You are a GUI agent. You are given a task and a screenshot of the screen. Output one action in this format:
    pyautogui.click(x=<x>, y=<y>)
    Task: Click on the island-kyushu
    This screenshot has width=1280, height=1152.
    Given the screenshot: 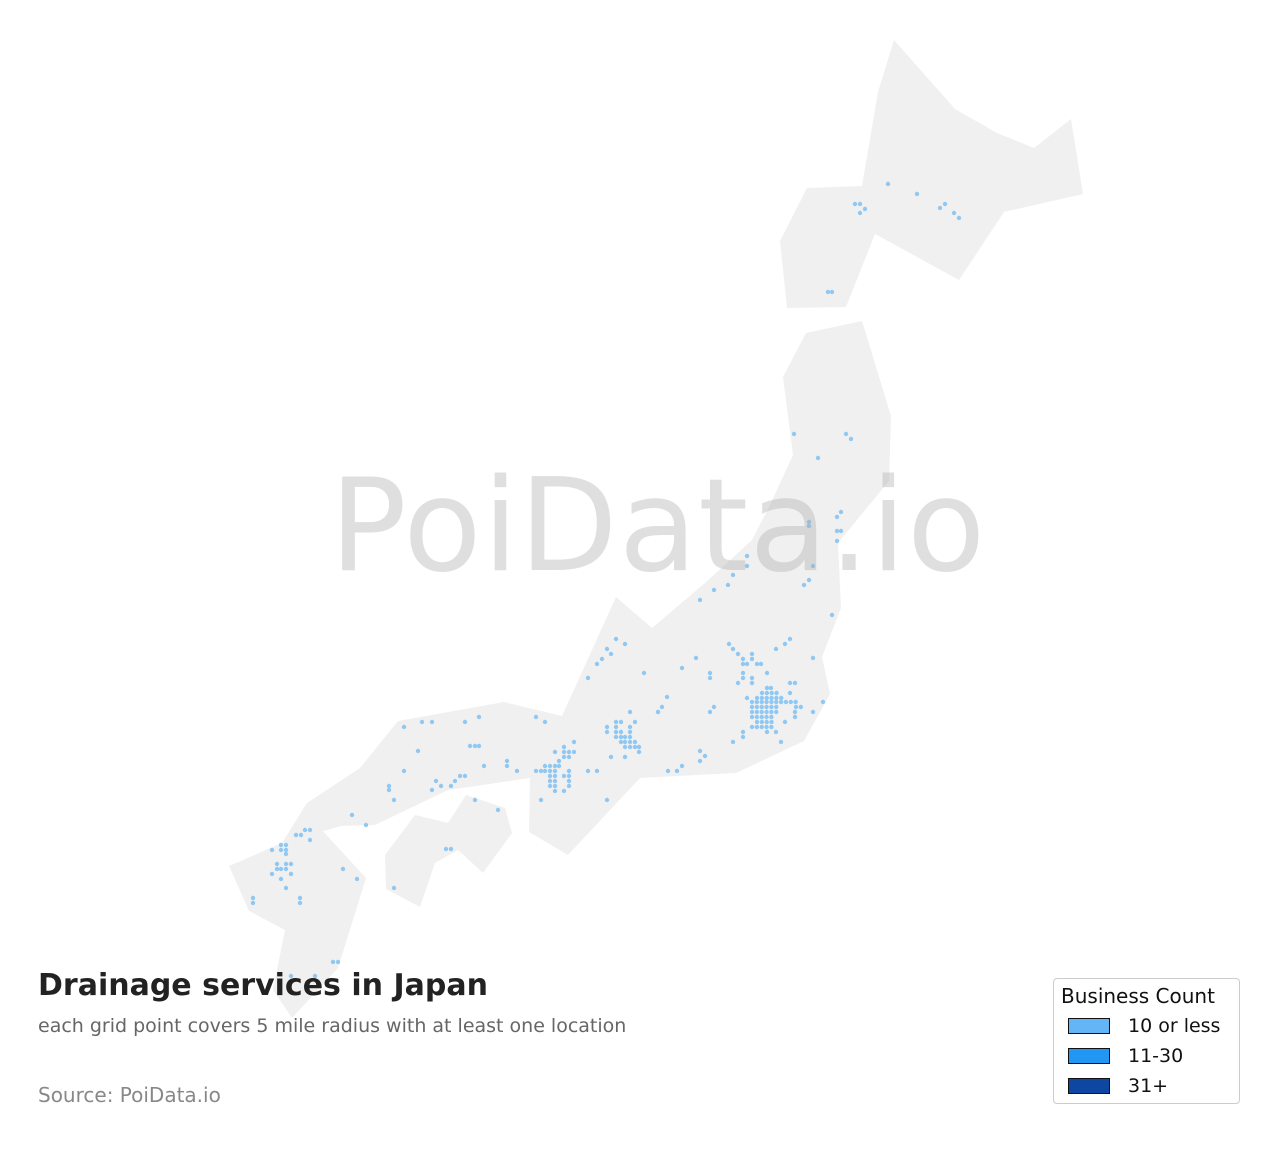 What is the action you would take?
    pyautogui.click(x=297, y=923)
    